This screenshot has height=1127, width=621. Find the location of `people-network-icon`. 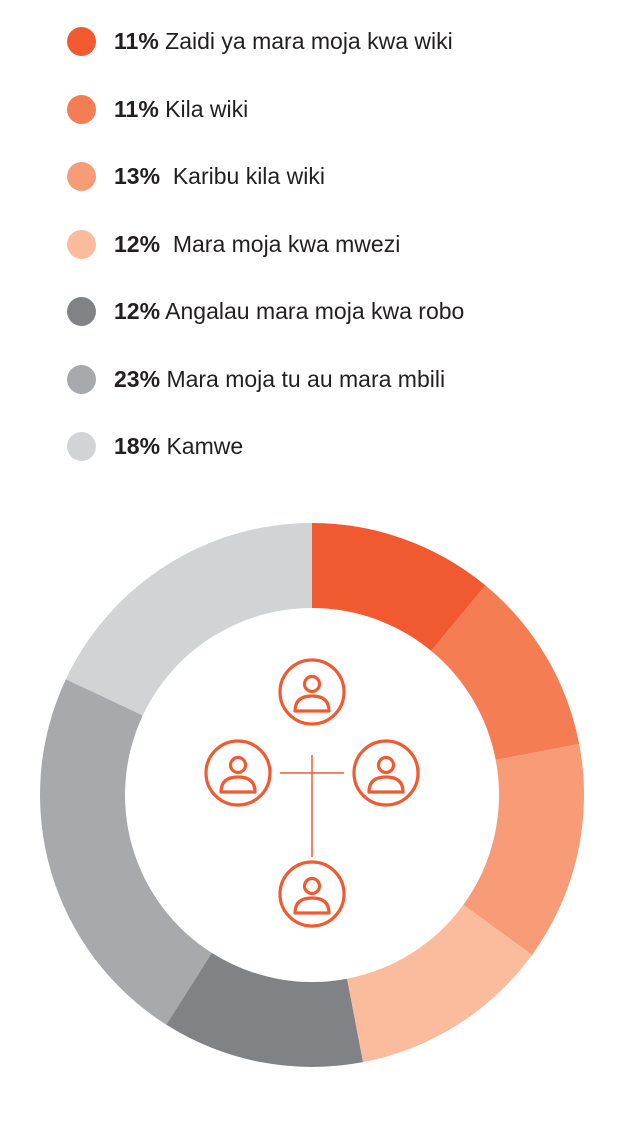

people-network-icon is located at coordinates (312, 793).